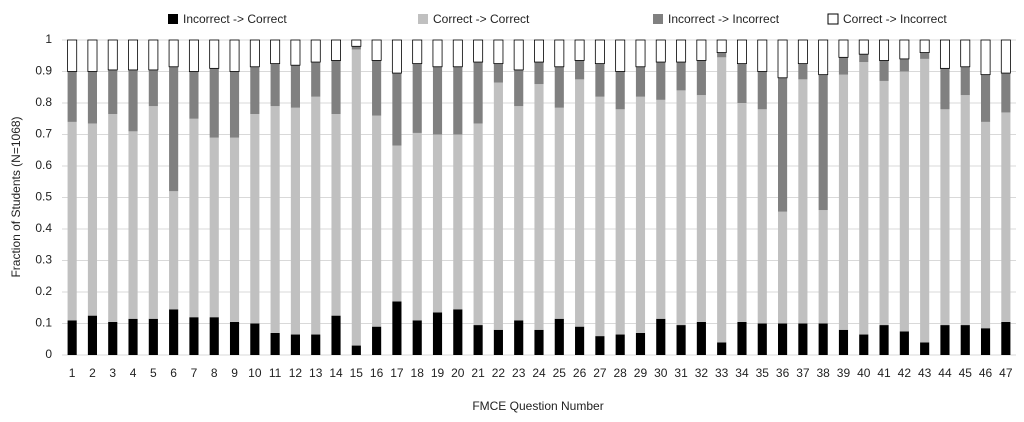 This screenshot has height=422, width=1024. I want to click on x-tick-label: 22, so click(499, 373).